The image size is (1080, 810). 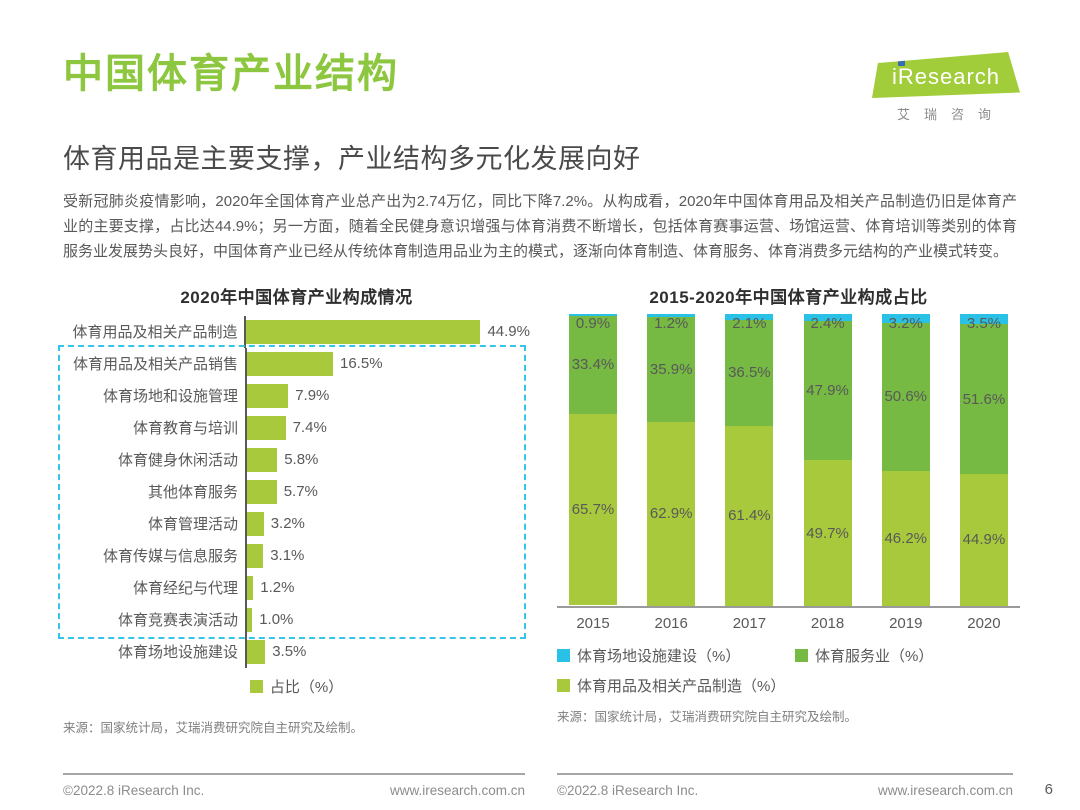 What do you see at coordinates (508, 332) in the screenshot?
I see `bar-value-label: 44.9%` at bounding box center [508, 332].